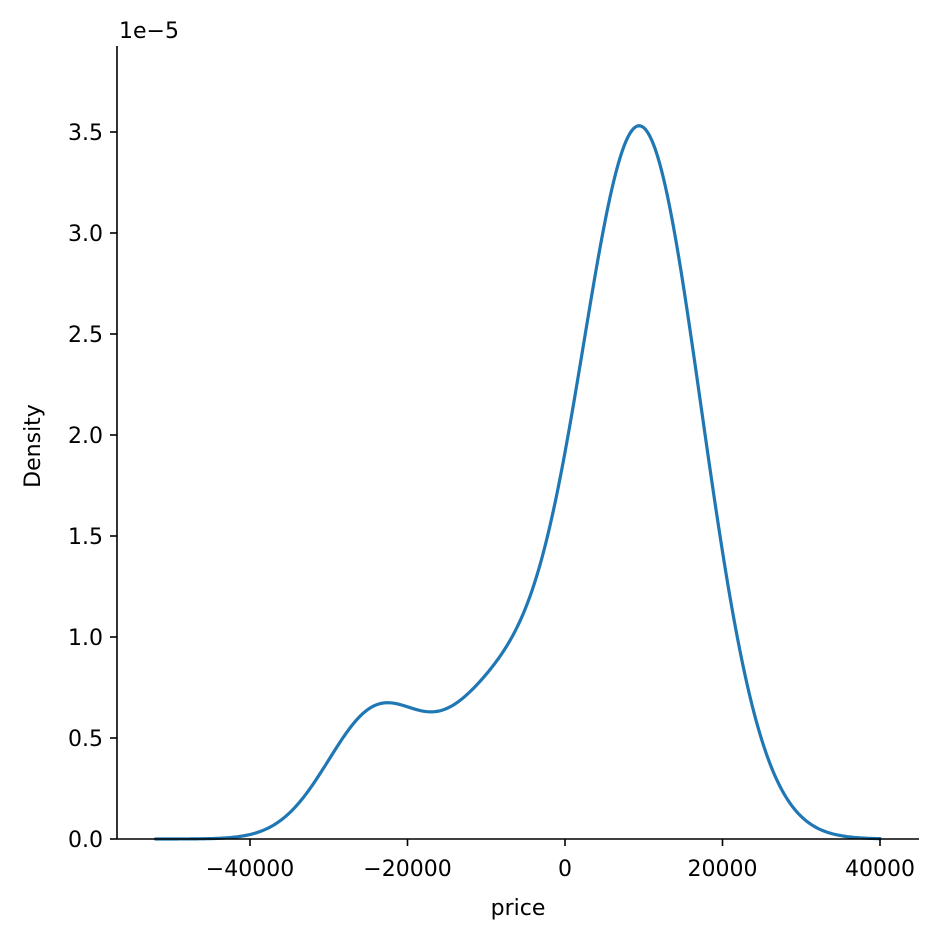  I want to click on y-tick-label: 0.5, so click(85, 739).